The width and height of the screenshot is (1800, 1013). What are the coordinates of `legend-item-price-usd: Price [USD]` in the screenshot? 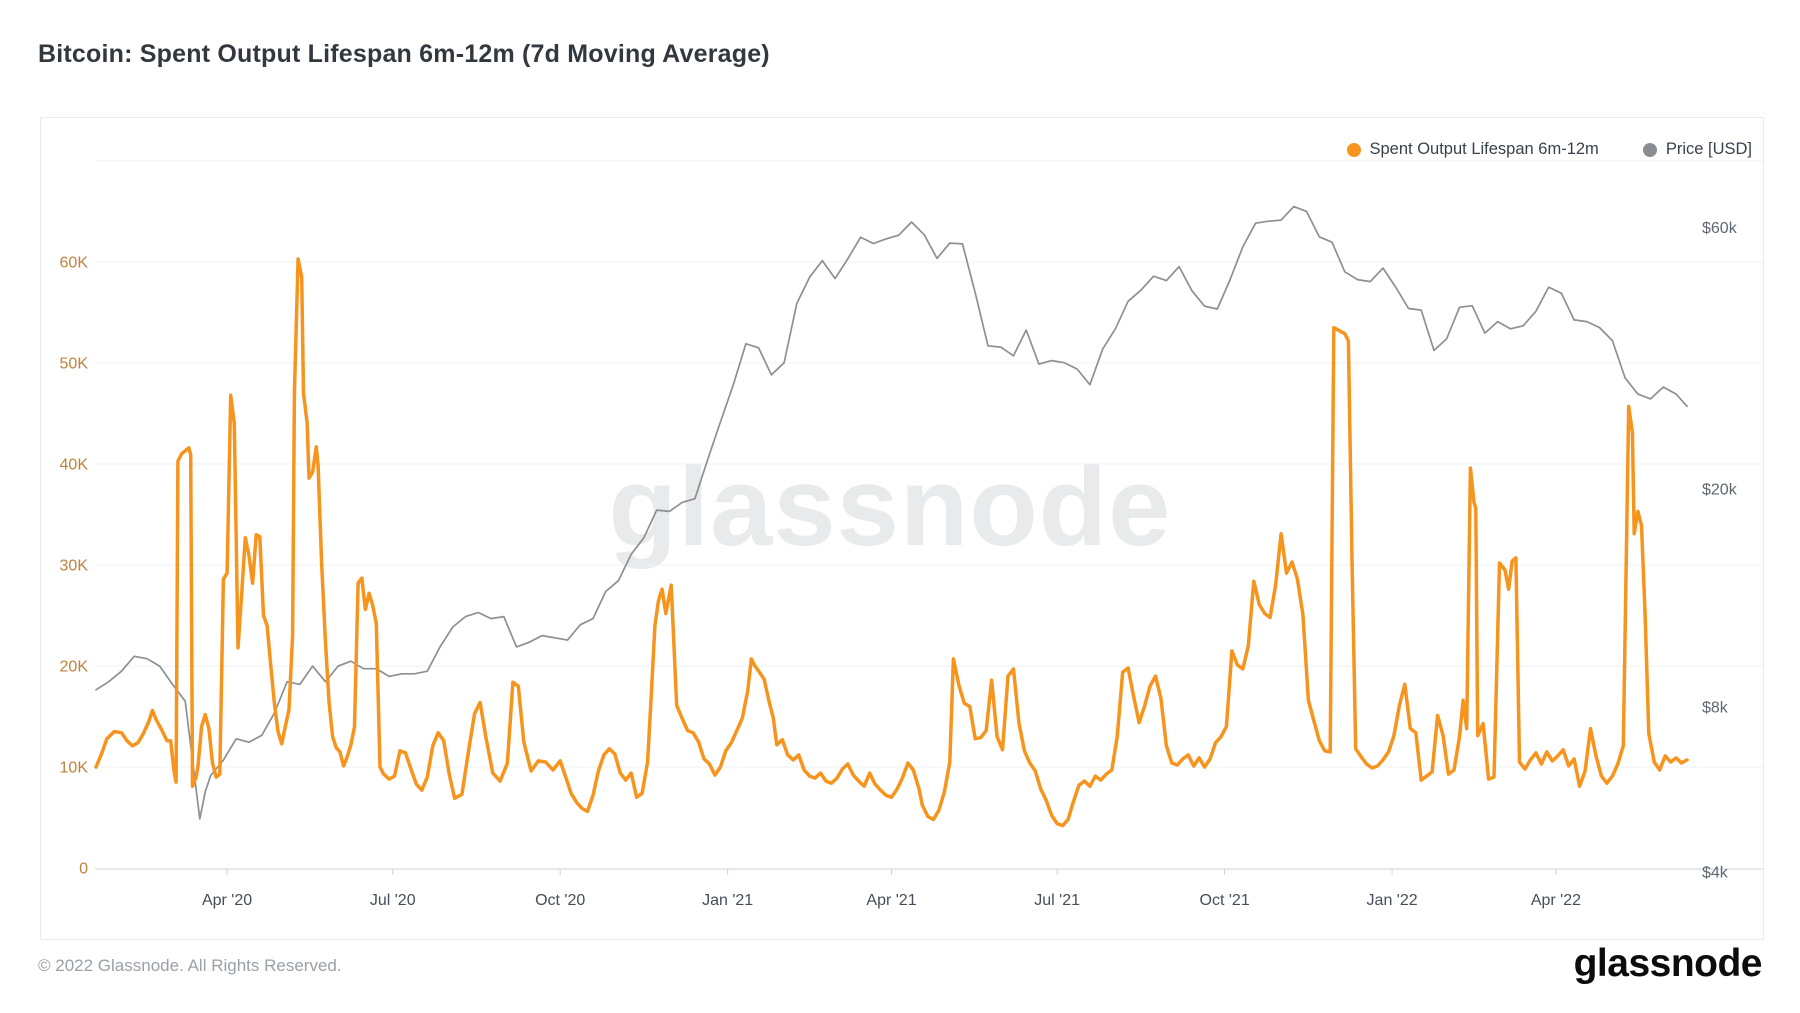 It's located at (1697, 149).